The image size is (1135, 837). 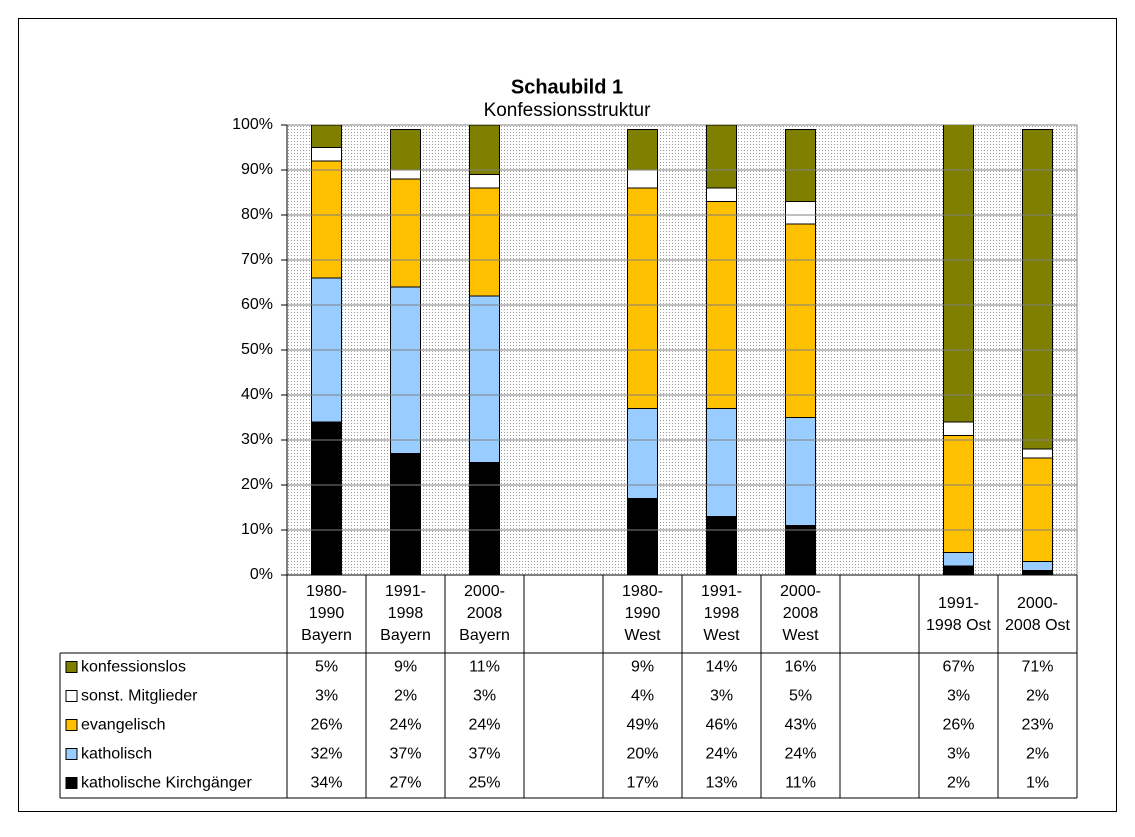 I want to click on legend-label: sonst. Mitglieder, so click(x=139, y=696).